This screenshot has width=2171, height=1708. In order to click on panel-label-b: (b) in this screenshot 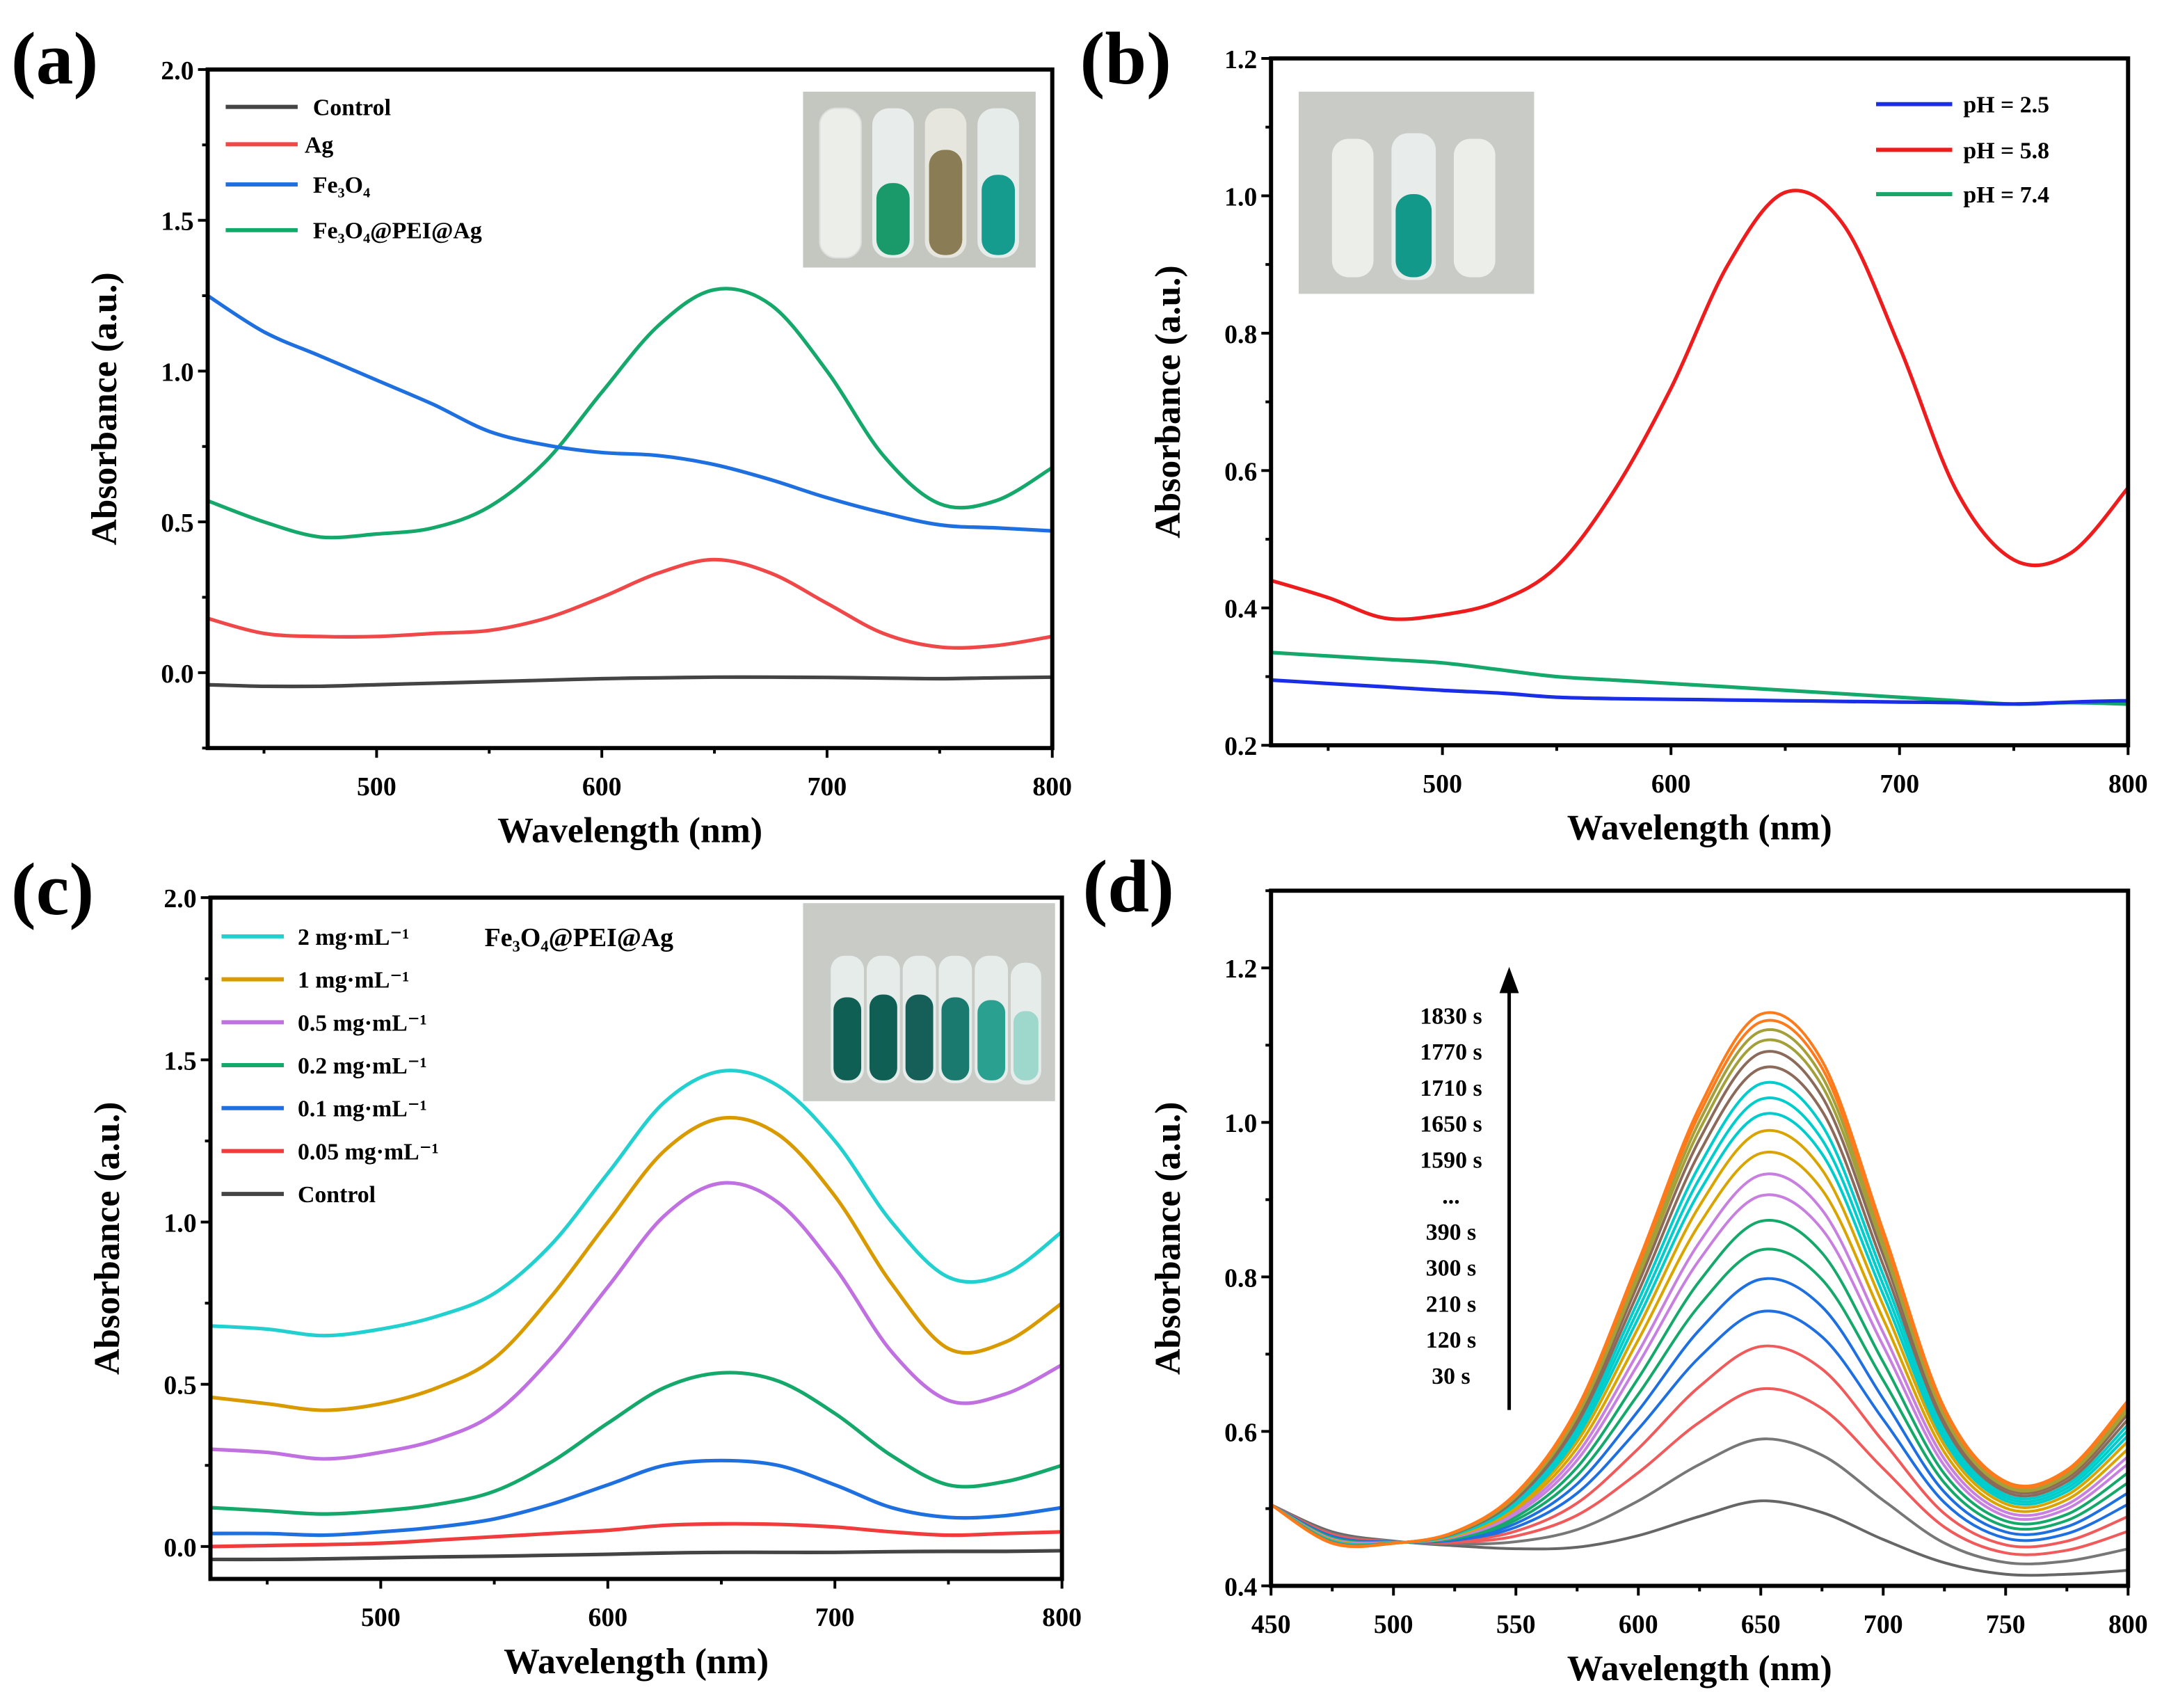, I will do `click(1125, 59)`.